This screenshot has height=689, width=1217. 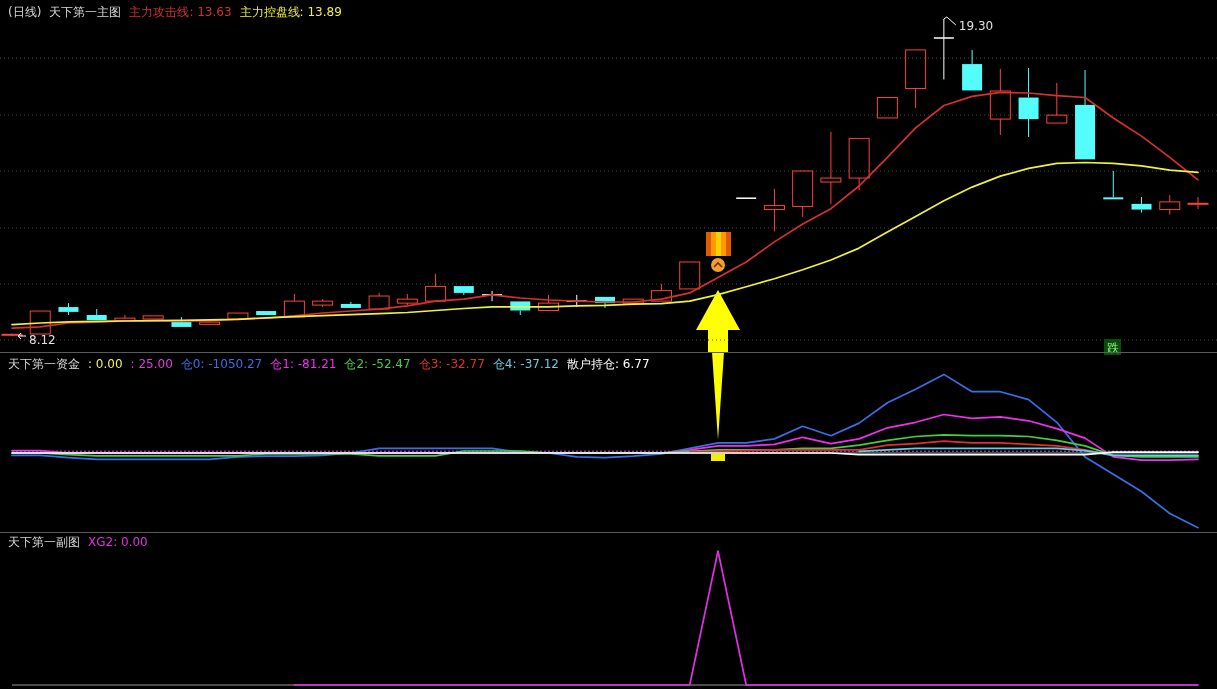 What do you see at coordinates (451, 364) in the screenshot?
I see `text: 仓3: -32.77` at bounding box center [451, 364].